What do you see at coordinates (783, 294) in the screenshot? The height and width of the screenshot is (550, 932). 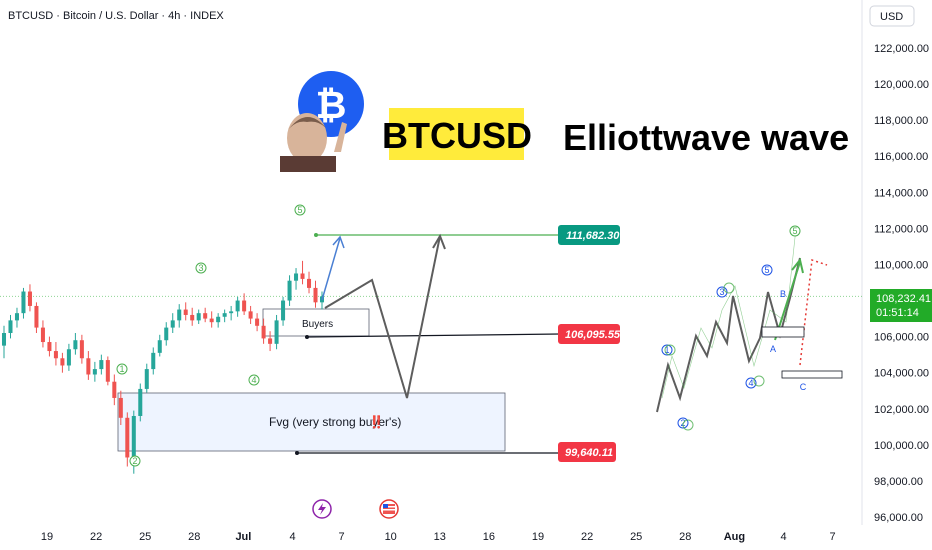 I see `svg-text: B` at bounding box center [783, 294].